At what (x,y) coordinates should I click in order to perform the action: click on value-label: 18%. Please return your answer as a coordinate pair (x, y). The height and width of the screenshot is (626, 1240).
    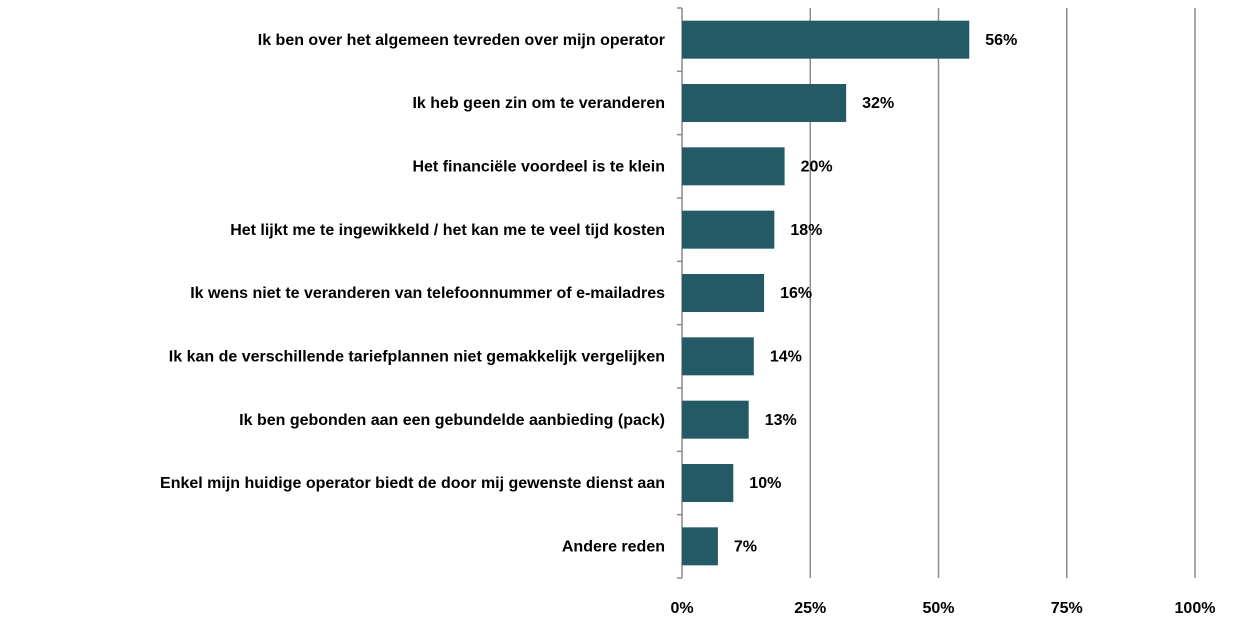
    Looking at the image, I should click on (806, 230).